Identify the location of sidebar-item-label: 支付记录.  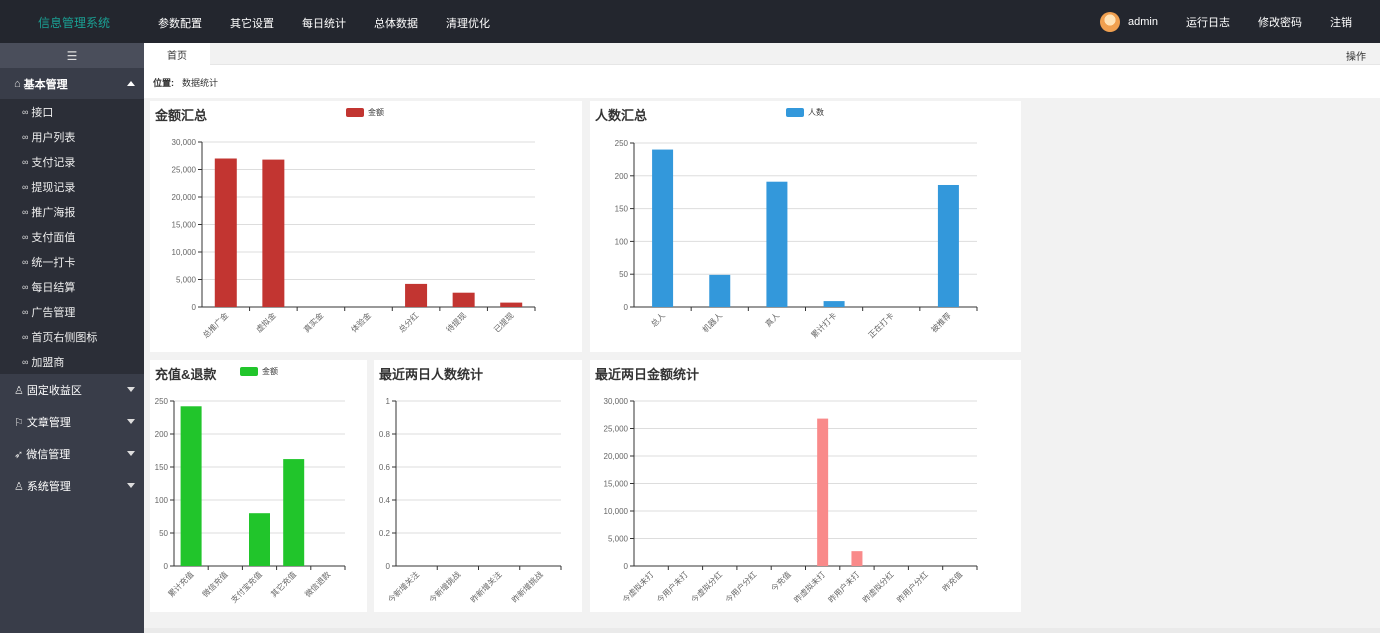
(53, 162).